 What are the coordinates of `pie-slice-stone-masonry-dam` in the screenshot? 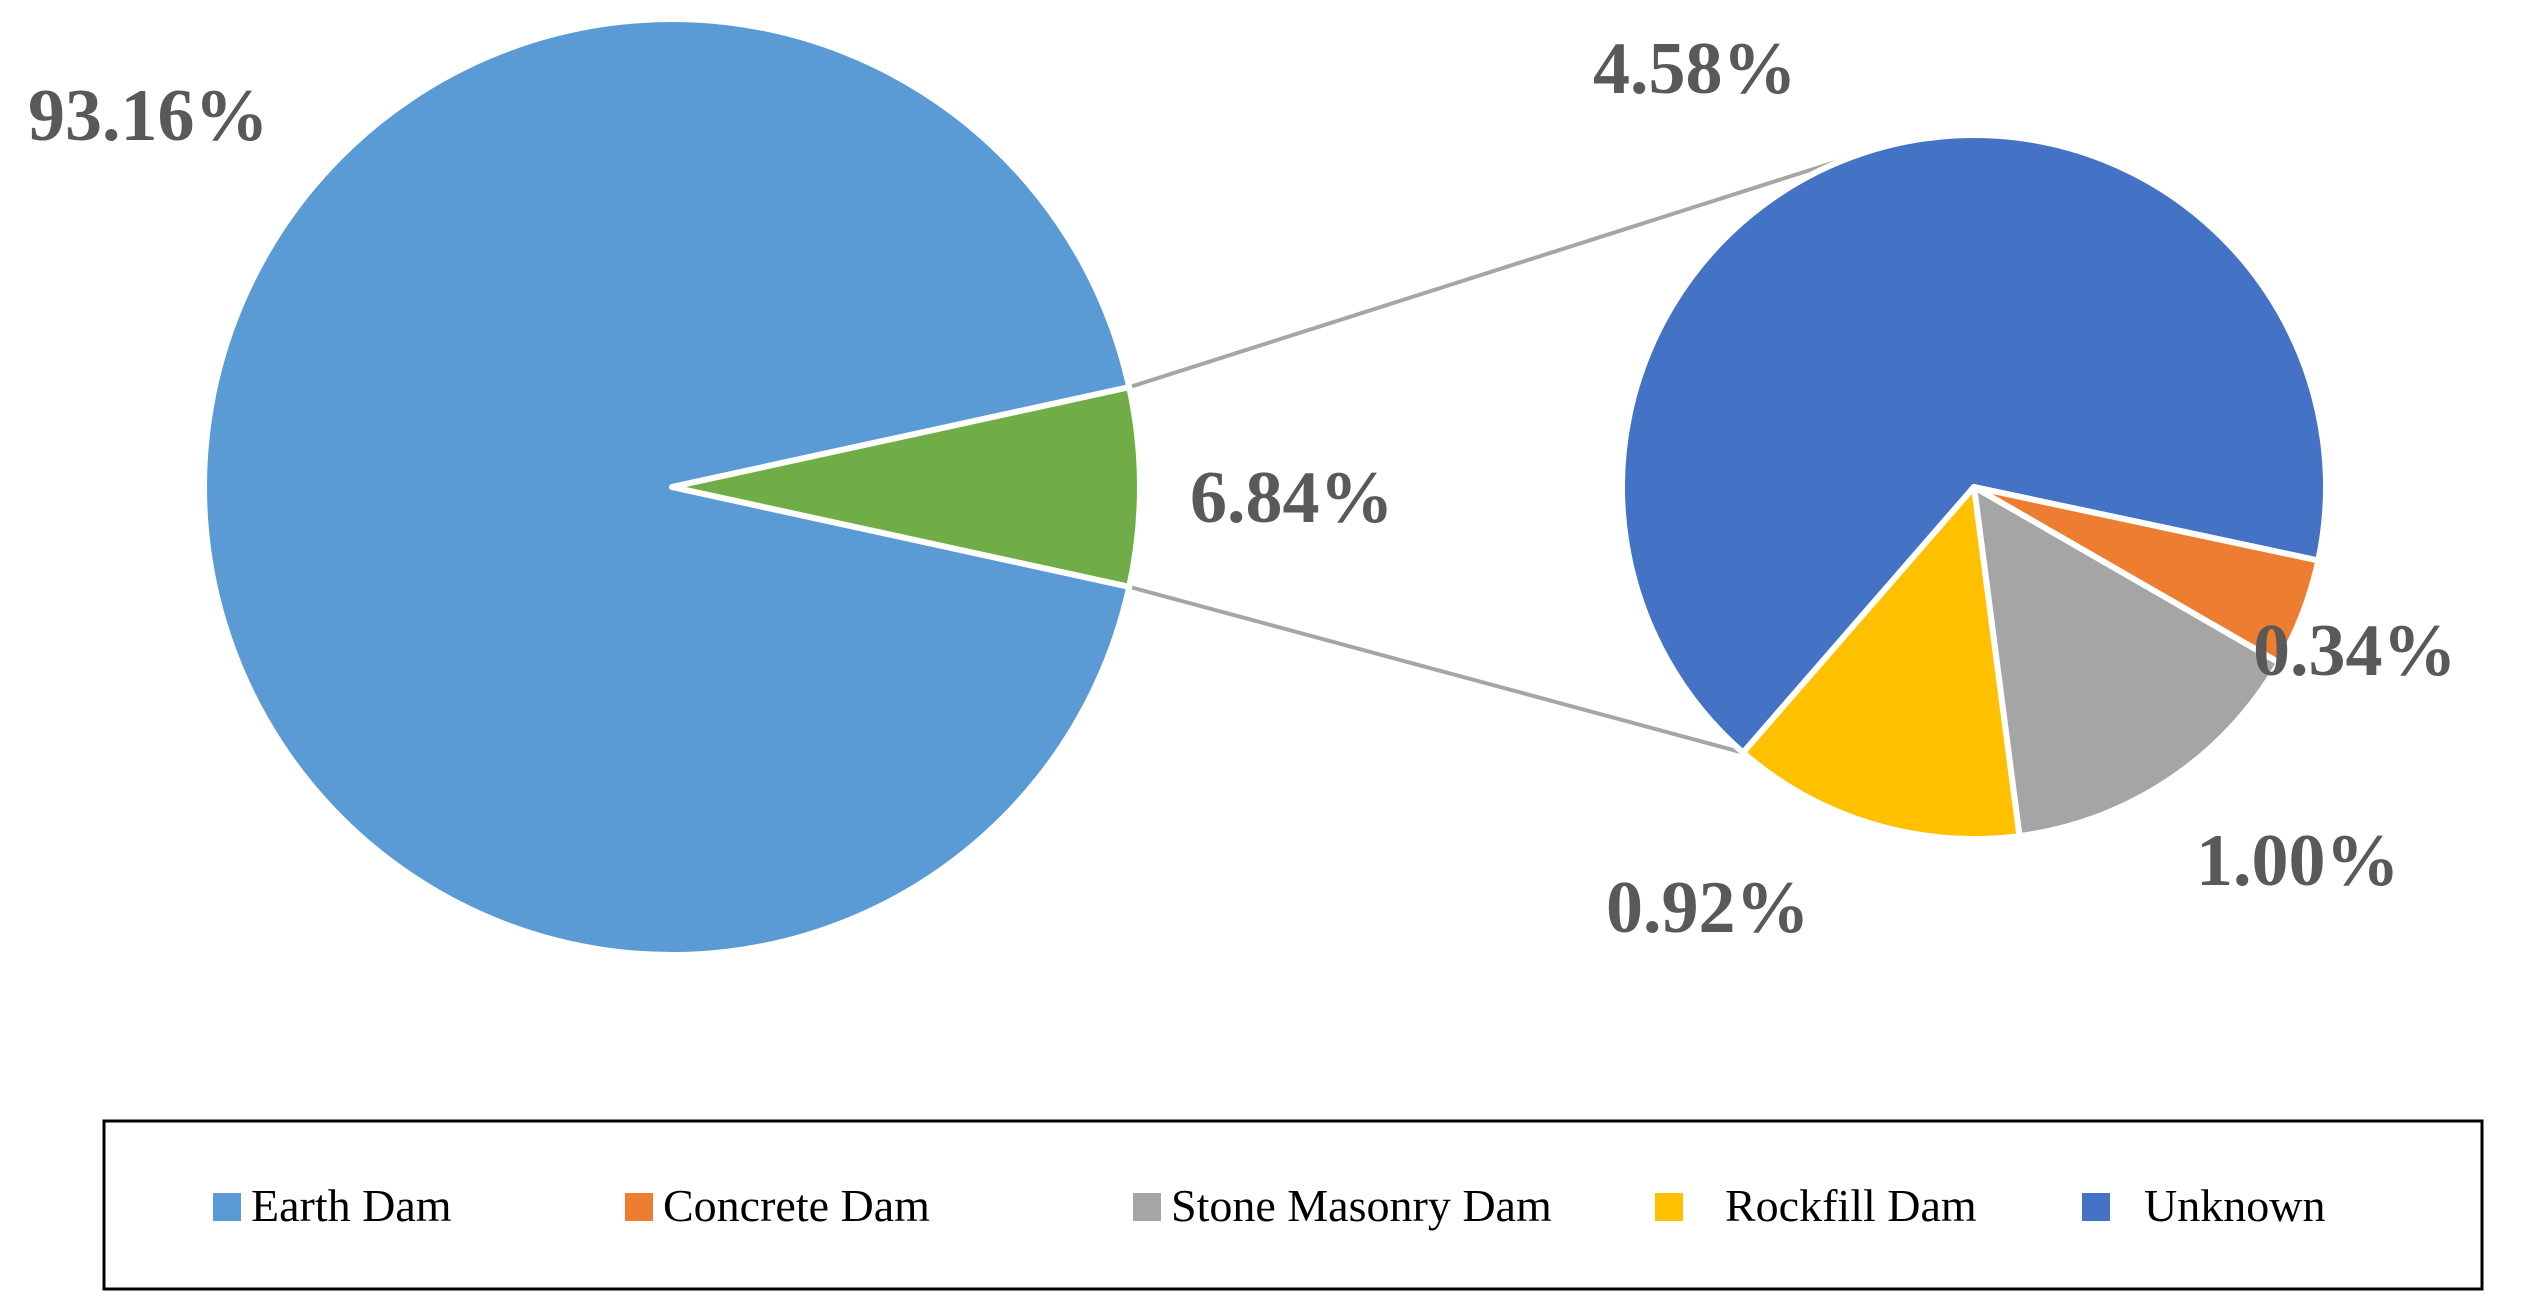 It's located at (2126, 662).